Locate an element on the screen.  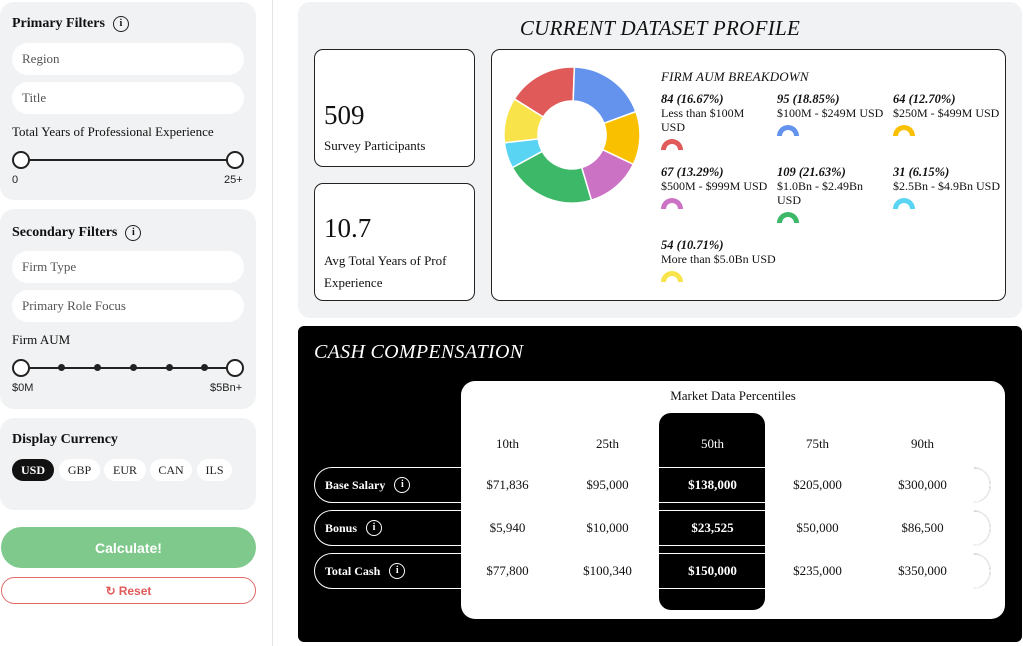
aum-count: 31 (6.15%) is located at coordinates (921, 172).